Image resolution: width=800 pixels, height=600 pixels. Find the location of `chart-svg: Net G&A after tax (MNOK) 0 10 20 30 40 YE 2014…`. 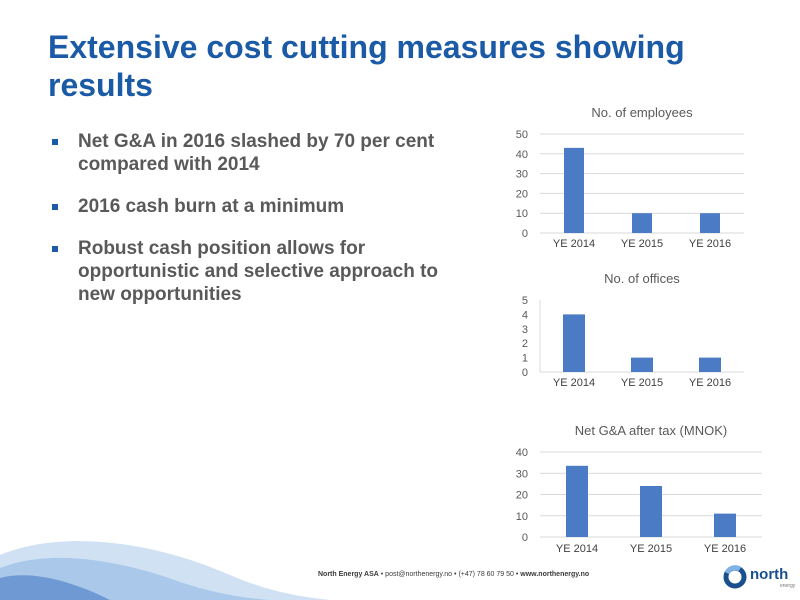

chart-svg: Net G&A after tax (MNOK) 0 10 20 30 40 YE 2014… is located at coordinates (639, 489).